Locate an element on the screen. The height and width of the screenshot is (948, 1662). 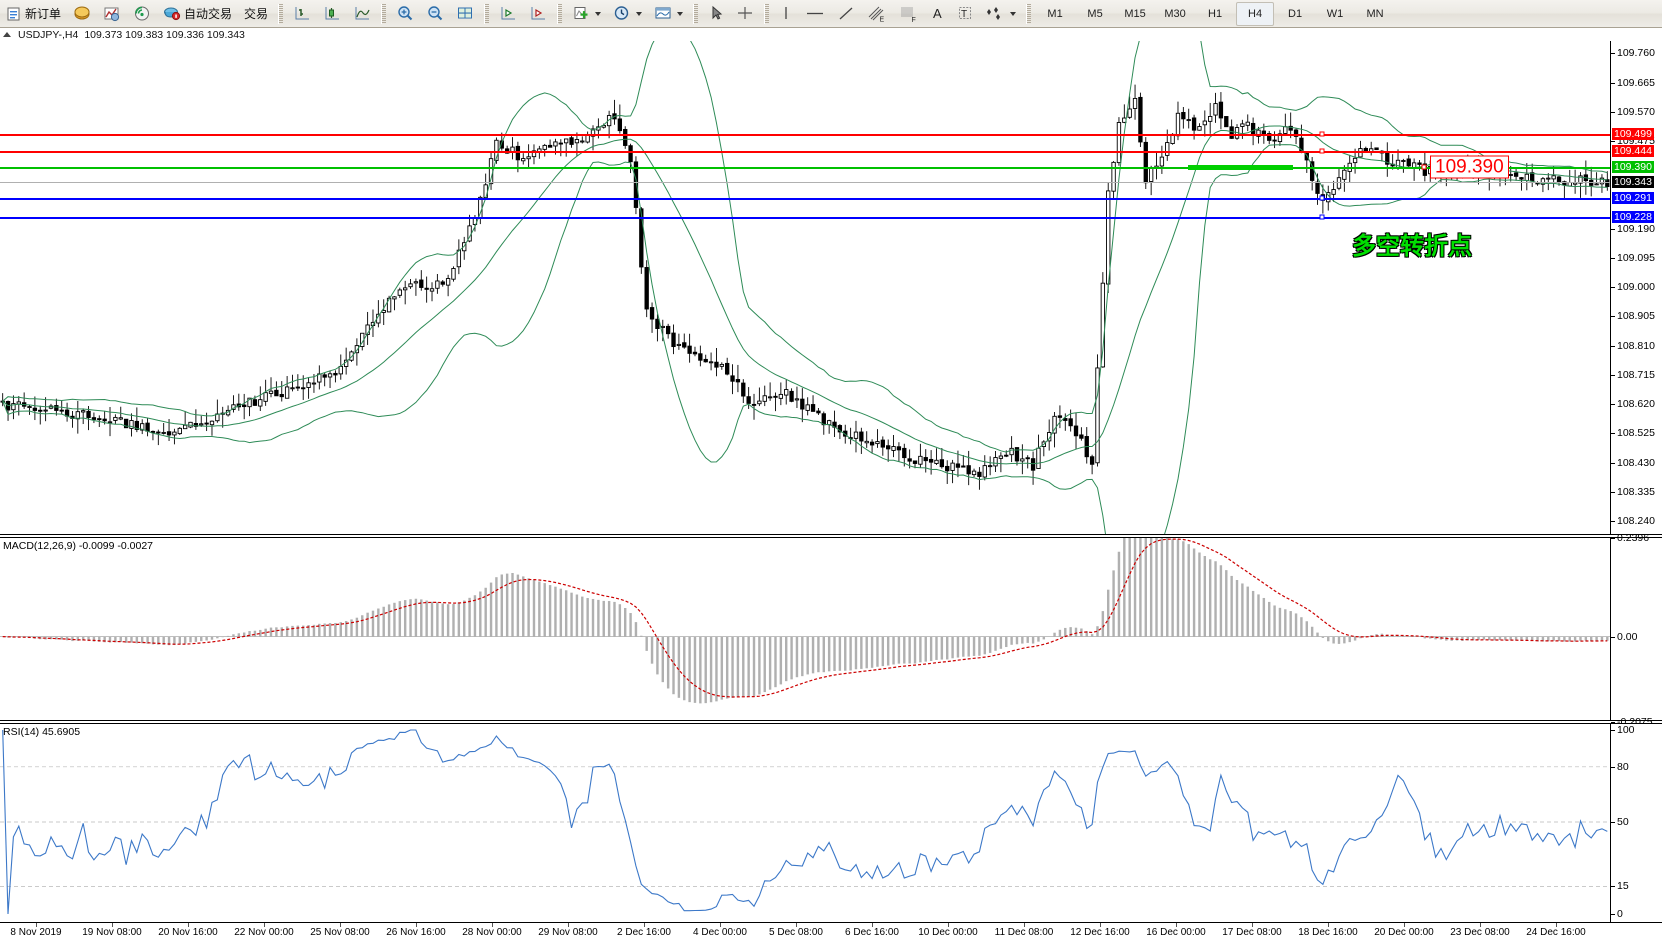
data-window-button is located at coordinates (465, 14).